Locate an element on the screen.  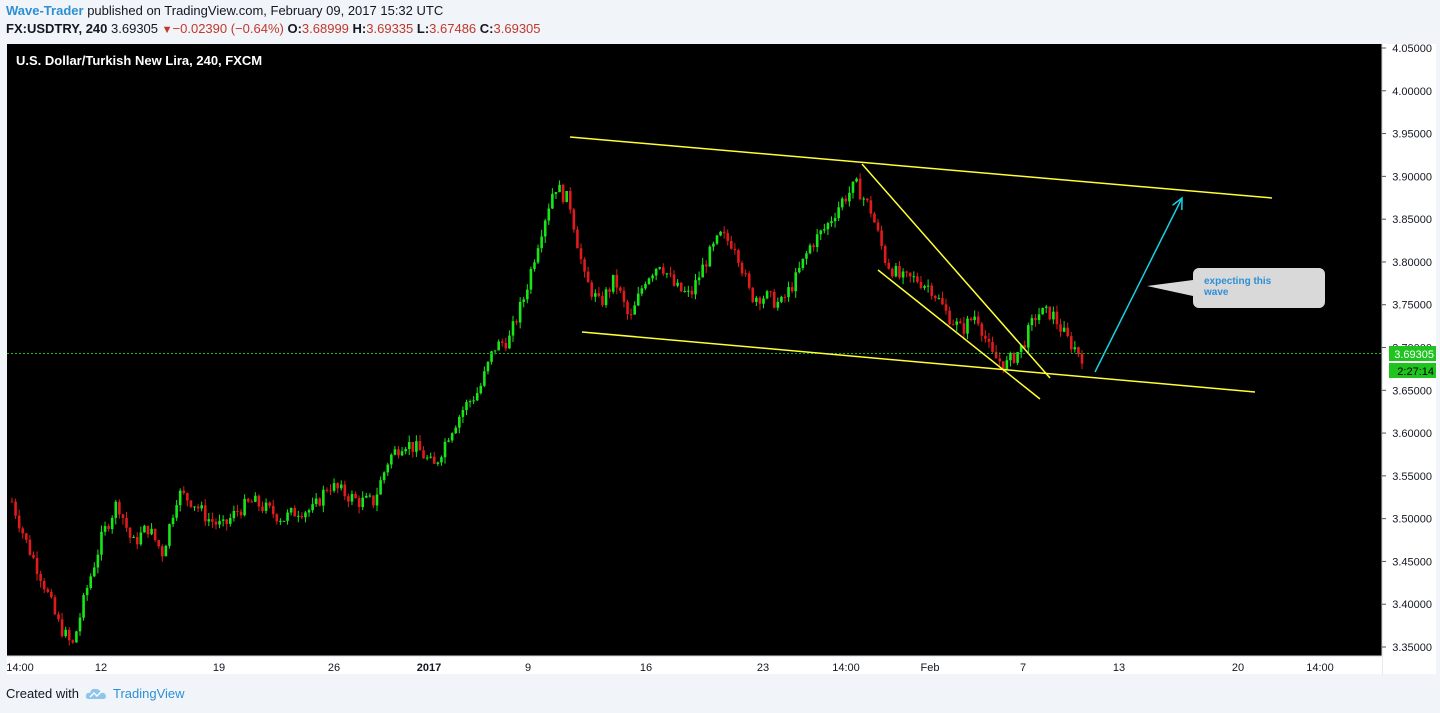
y-tick-label-5: 3.80000 is located at coordinates (1412, 263).